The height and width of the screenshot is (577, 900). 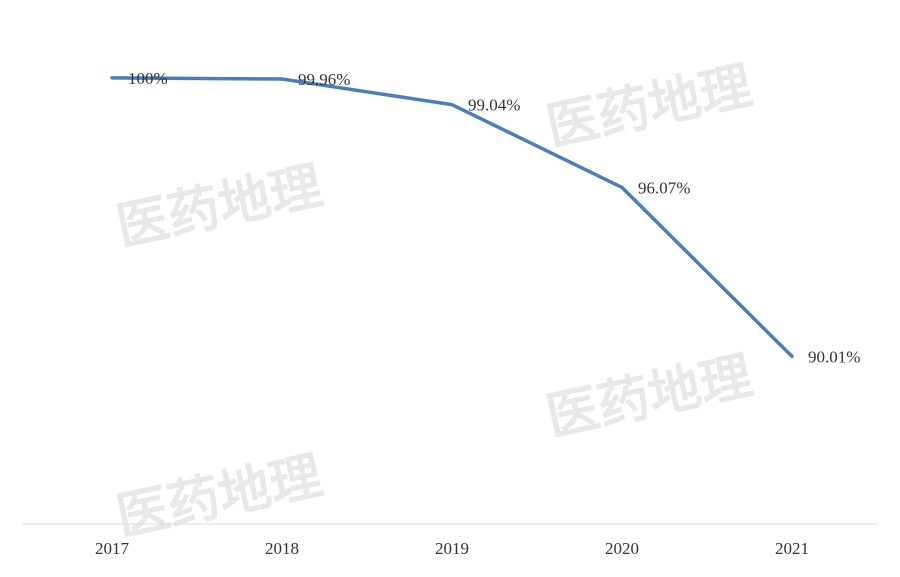 I want to click on data-label: 90.01%, so click(x=834, y=356).